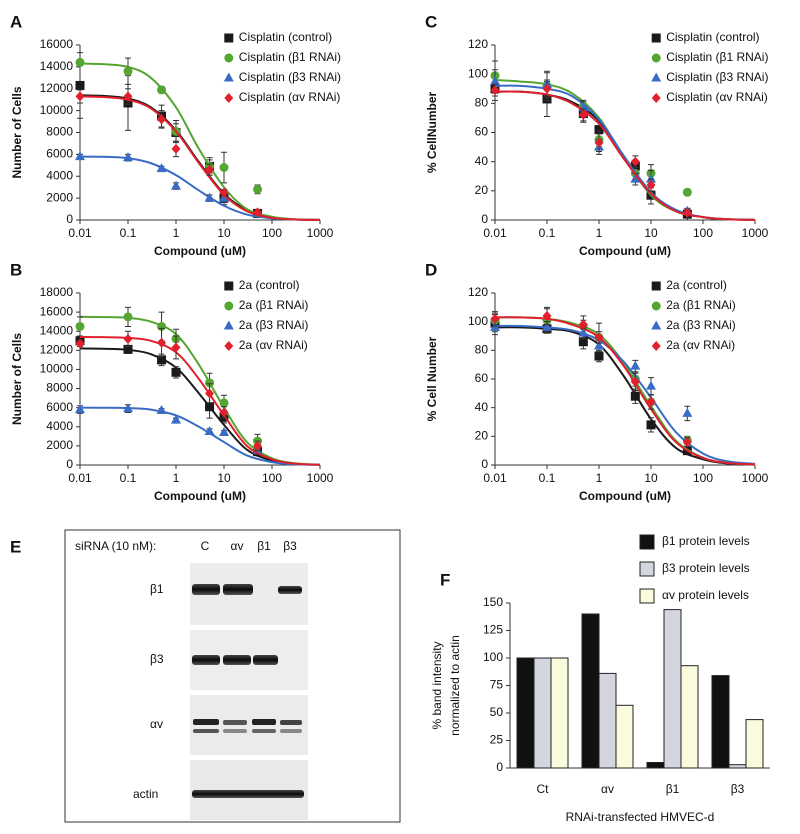 This screenshot has height=834, width=800. I want to click on blot-frame, so click(232, 676).